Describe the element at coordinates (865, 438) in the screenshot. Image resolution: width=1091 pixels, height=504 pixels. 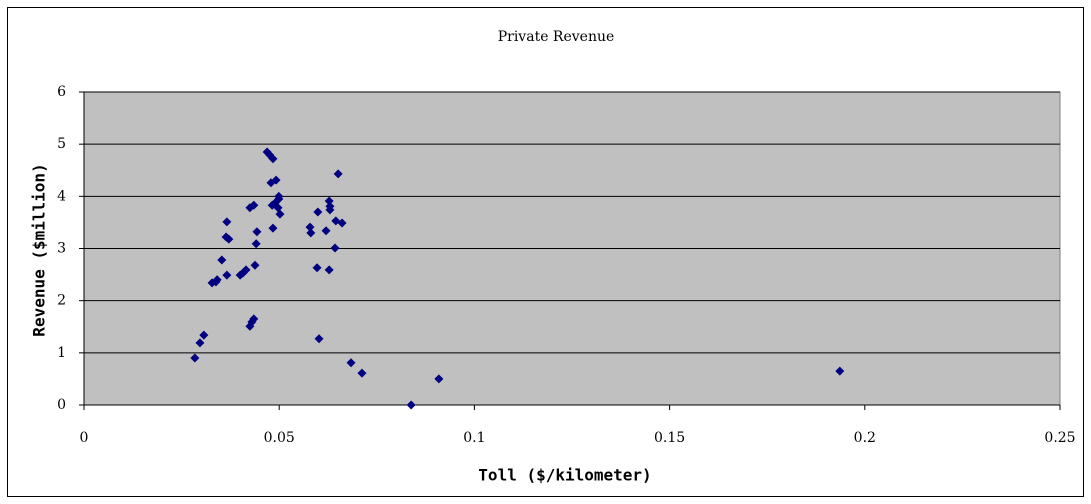
I see `x-tick-label: 0.2` at that location.